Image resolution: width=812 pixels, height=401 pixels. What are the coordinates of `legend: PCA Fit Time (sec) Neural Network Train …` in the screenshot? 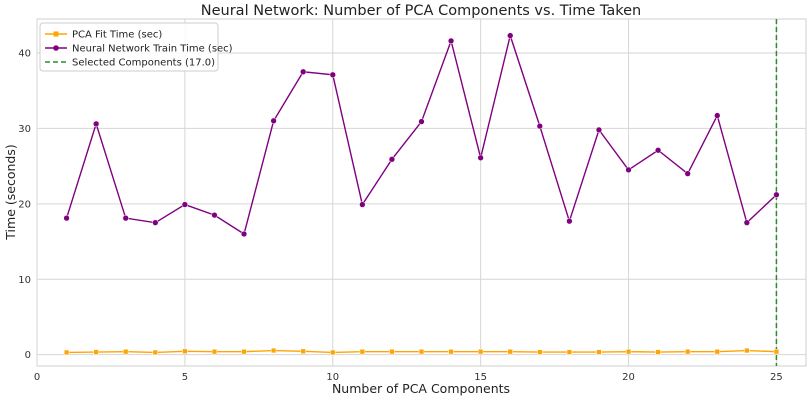 It's located at (136, 47).